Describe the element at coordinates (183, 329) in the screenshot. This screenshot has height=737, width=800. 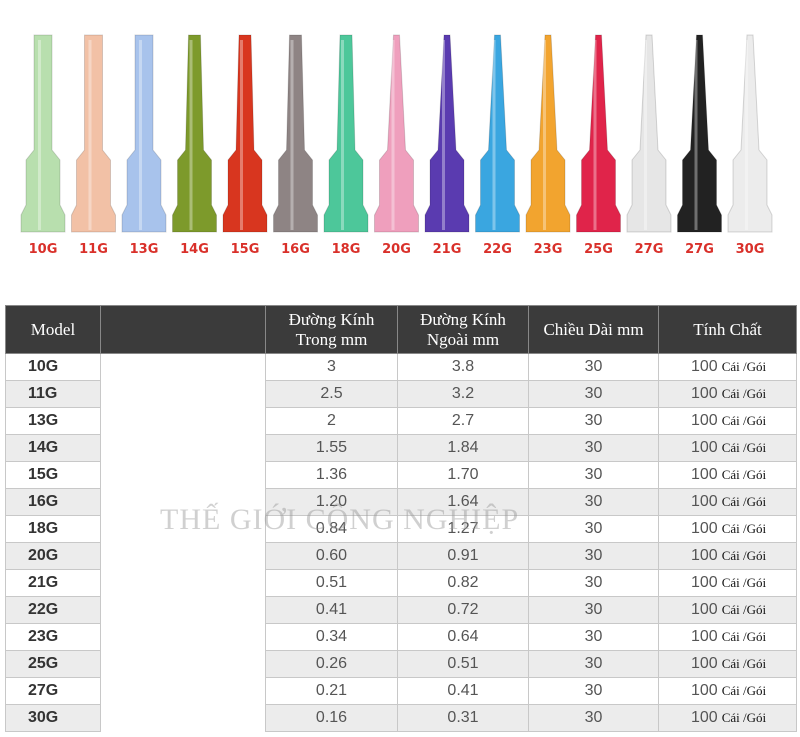
I see `header-blank` at that location.